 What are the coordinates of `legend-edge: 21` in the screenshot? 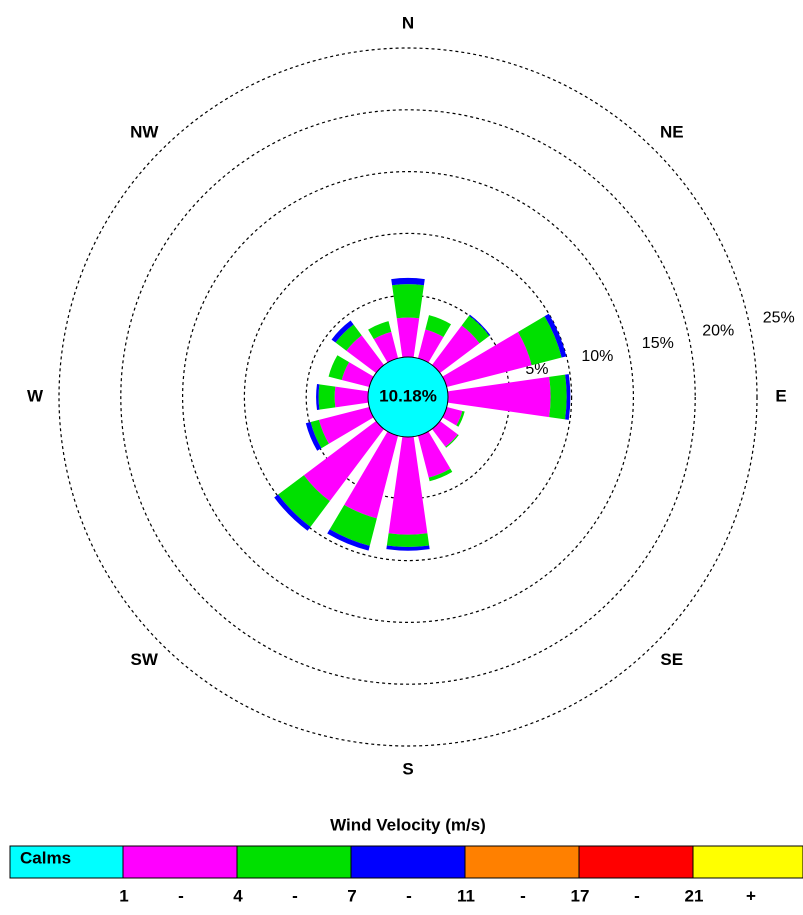 It's located at (694, 895).